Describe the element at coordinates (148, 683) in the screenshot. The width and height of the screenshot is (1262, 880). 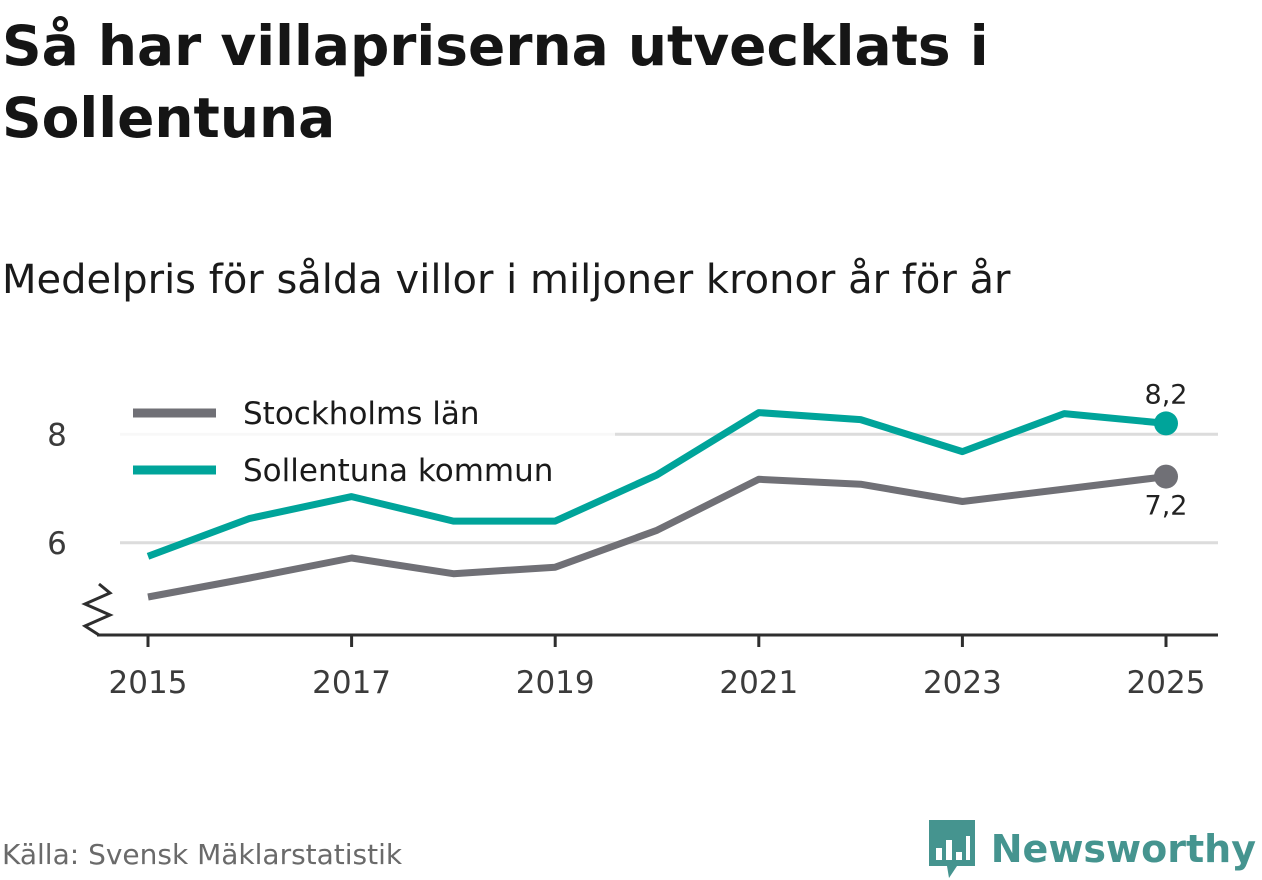
I see `x-tick-label-2015: 2015` at that location.